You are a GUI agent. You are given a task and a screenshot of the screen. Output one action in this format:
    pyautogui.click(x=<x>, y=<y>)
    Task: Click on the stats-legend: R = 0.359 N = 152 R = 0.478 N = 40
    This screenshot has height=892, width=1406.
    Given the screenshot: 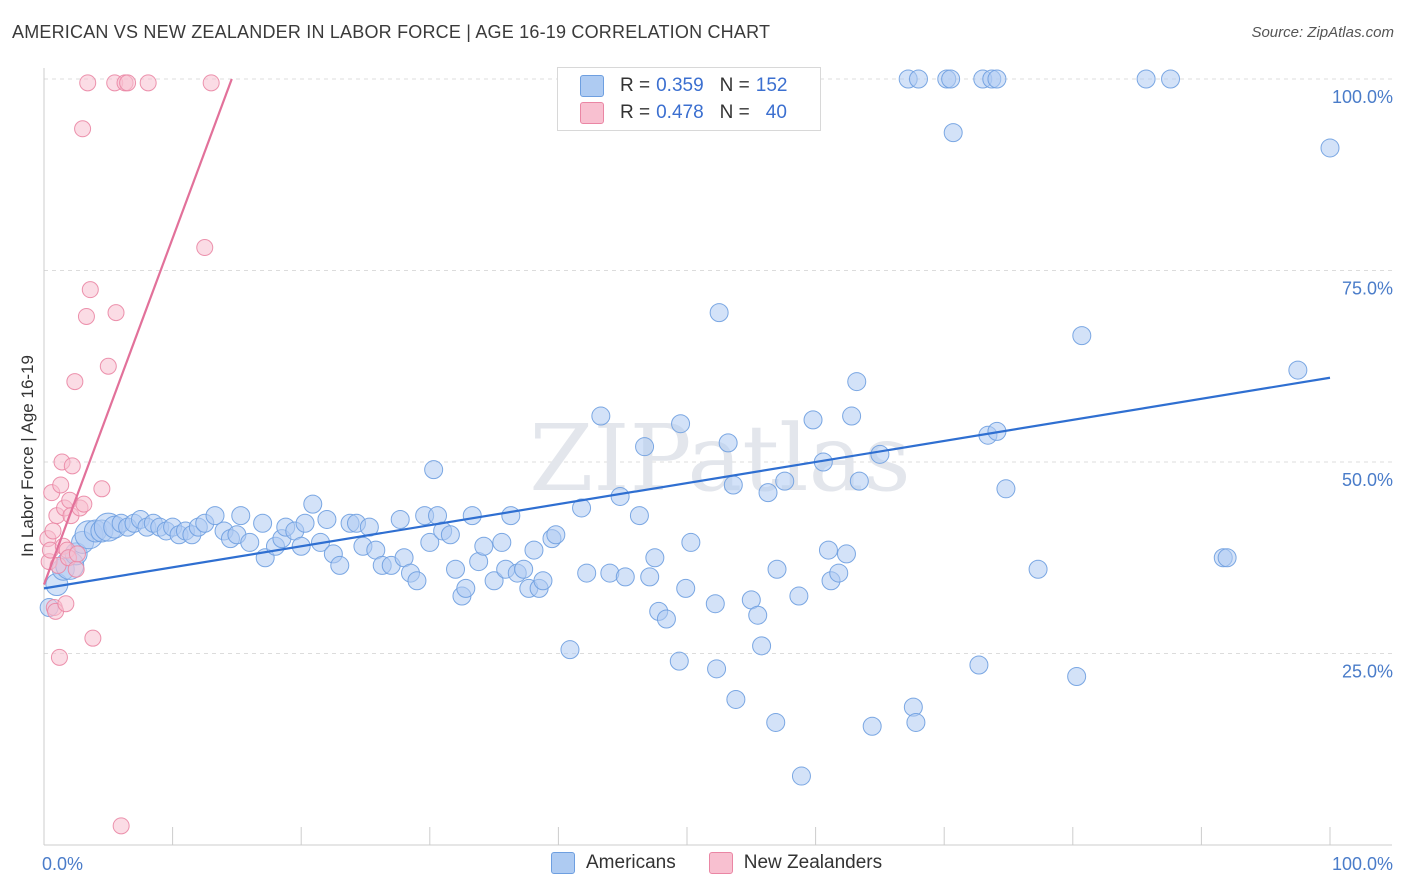 What is the action you would take?
    pyautogui.click(x=689, y=99)
    